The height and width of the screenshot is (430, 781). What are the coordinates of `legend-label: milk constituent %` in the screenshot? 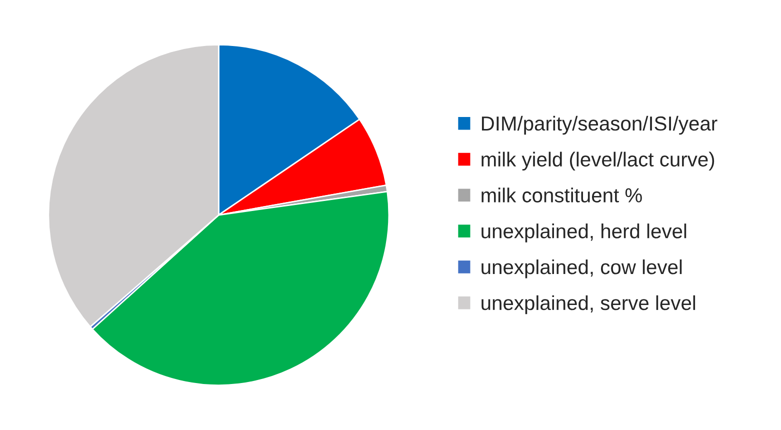 It's located at (562, 195).